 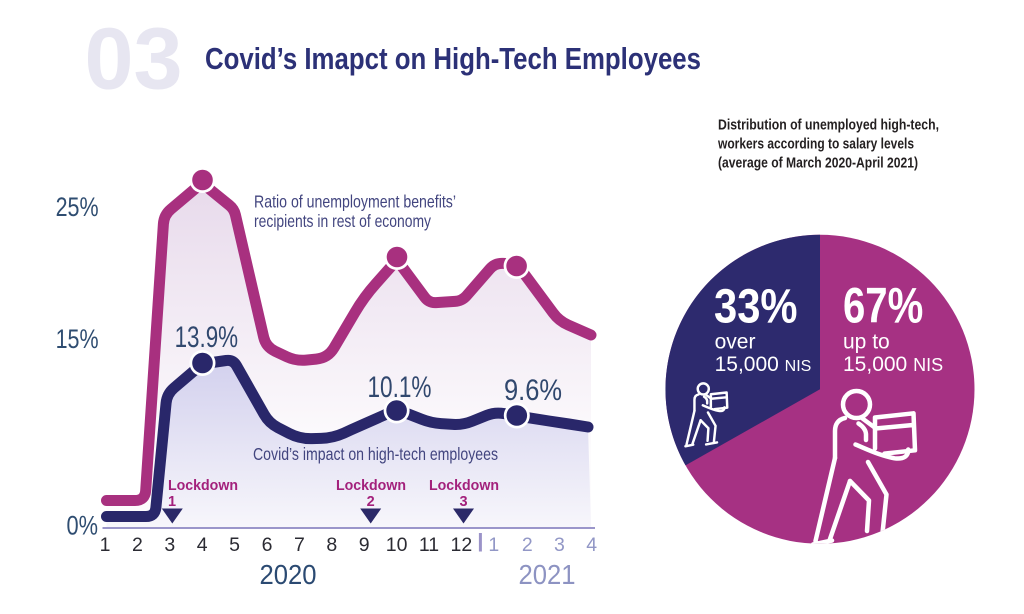 I want to click on svg-text: 9.6%, so click(x=533, y=390).